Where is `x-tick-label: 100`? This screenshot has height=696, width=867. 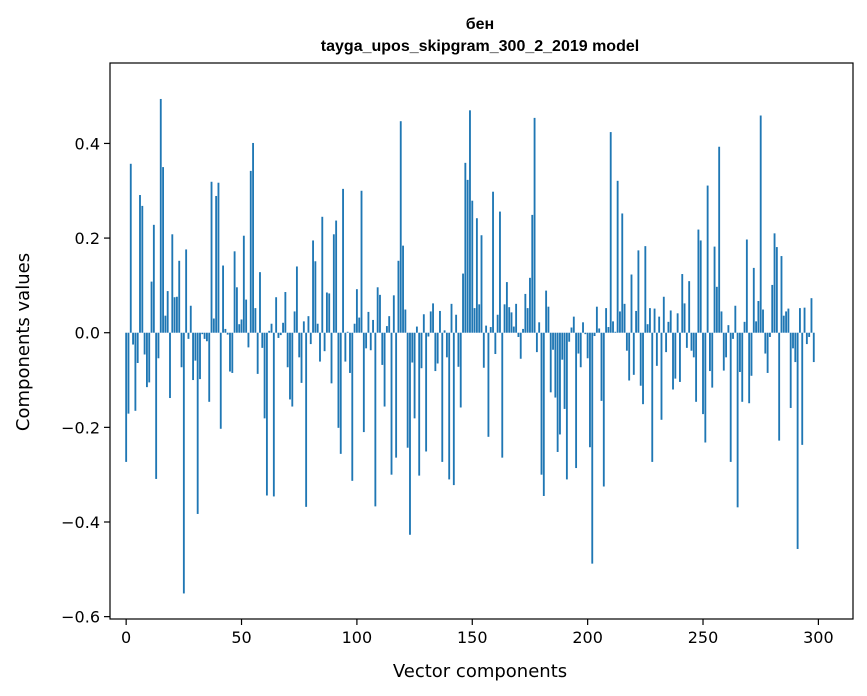 x-tick-label: 100 is located at coordinates (357, 637).